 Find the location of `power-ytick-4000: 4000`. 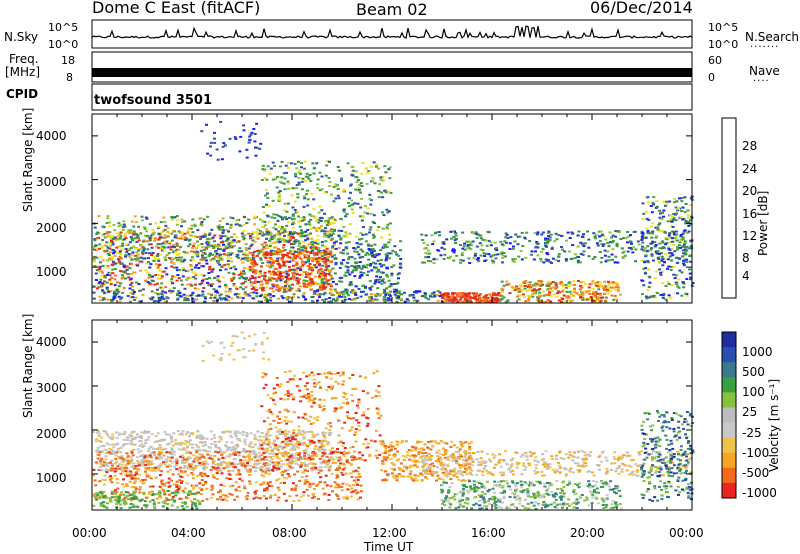

power-ytick-4000: 4000 is located at coordinates (51, 136).